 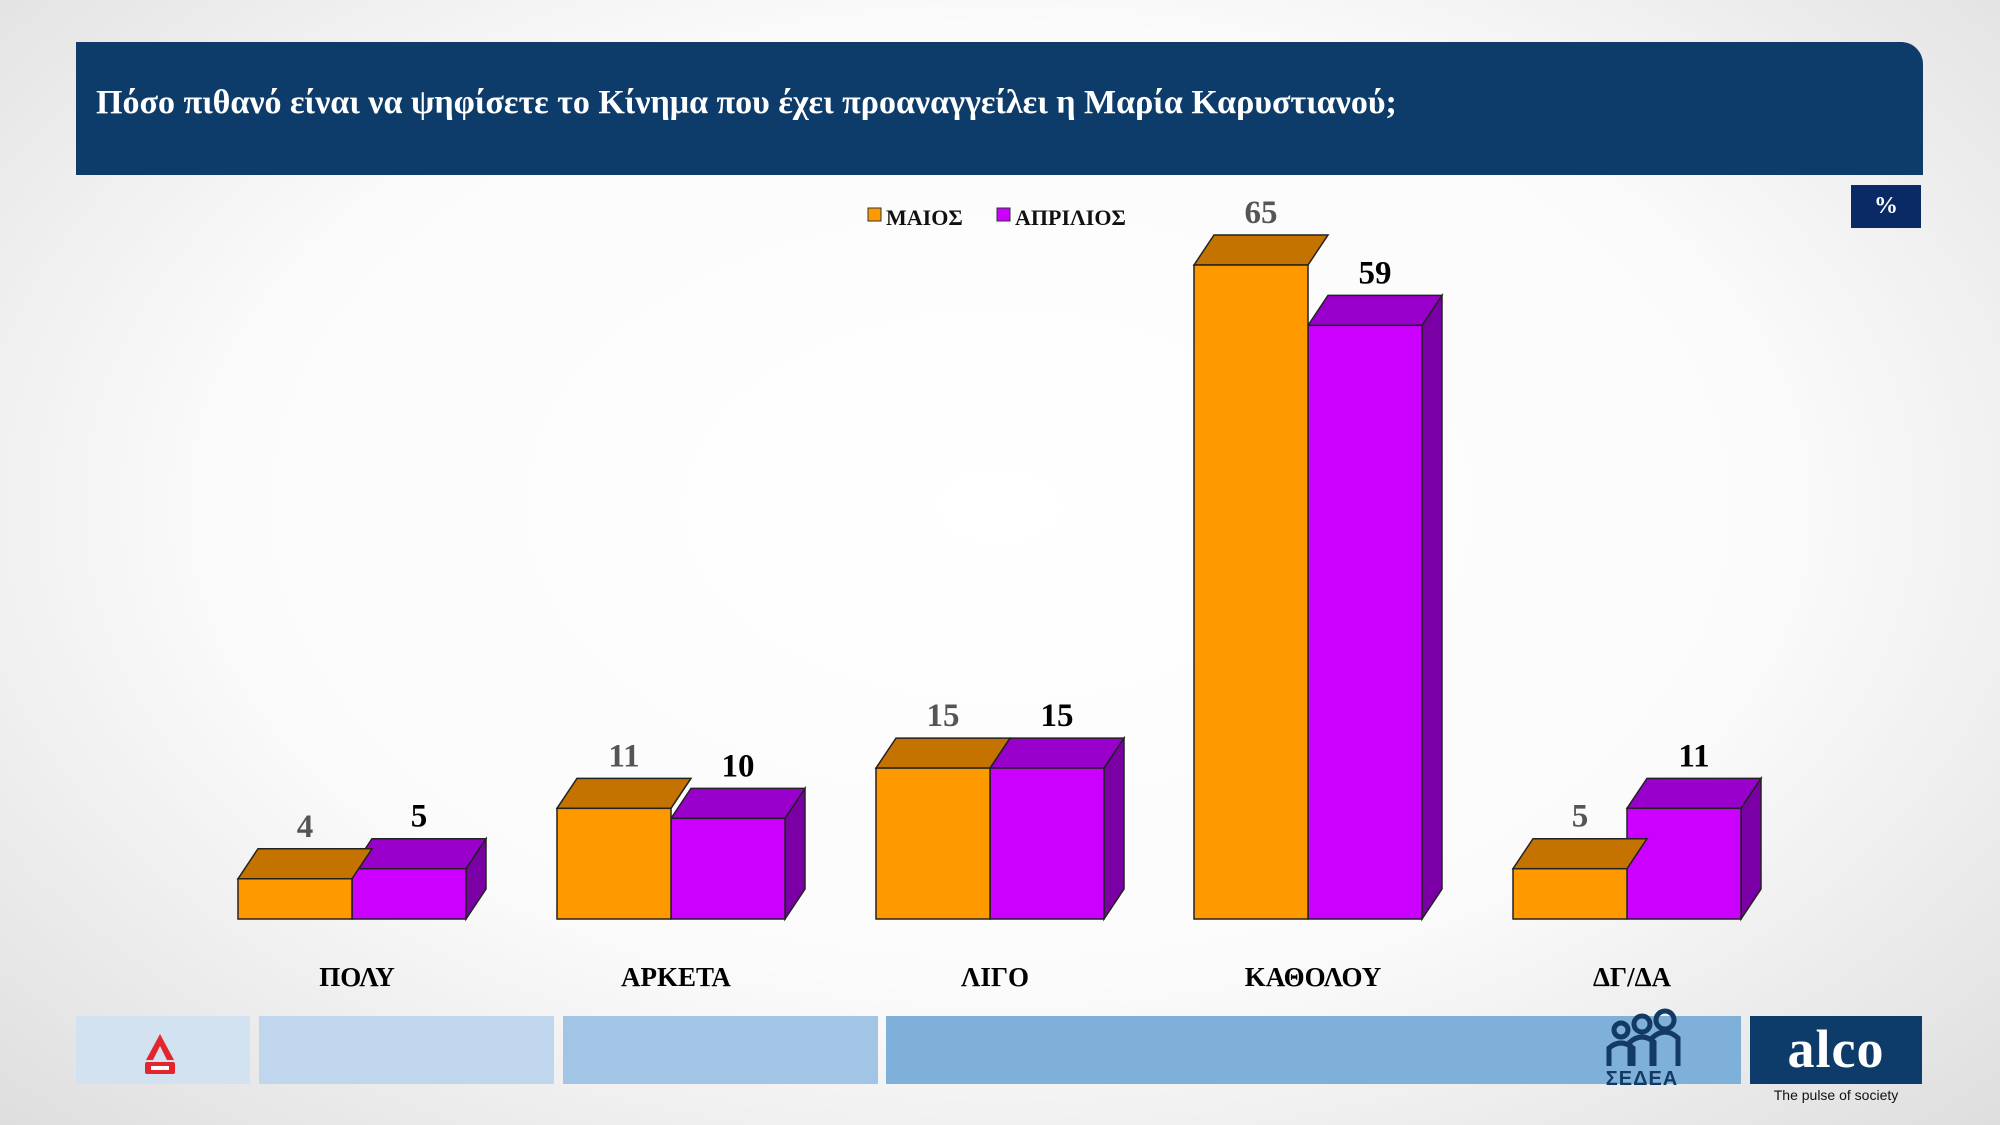 I want to click on sedea-label: ΣΕΔΕΑ, so click(x=1642, y=1079).